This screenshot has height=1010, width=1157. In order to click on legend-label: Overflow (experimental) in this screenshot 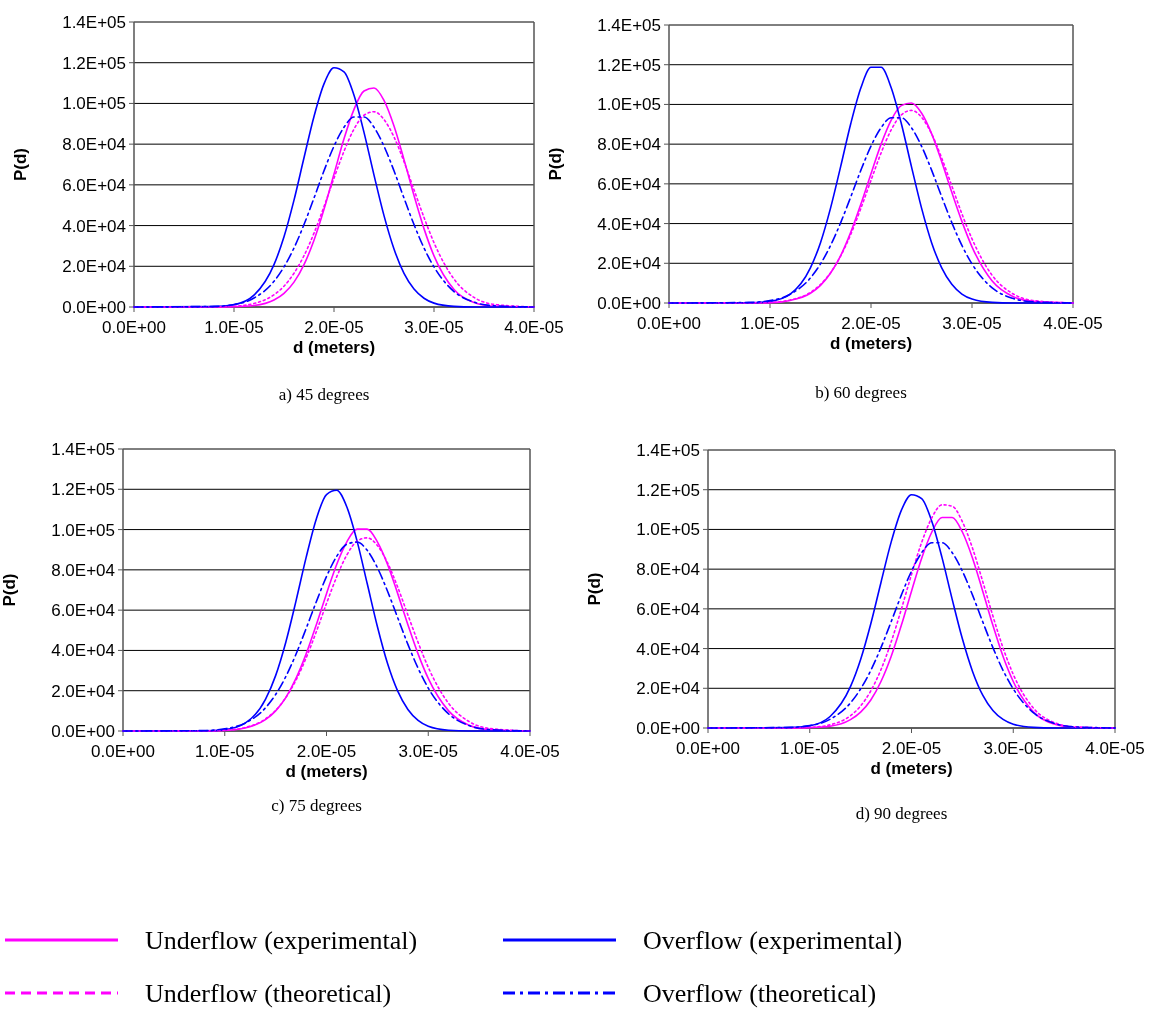, I will do `click(773, 940)`.